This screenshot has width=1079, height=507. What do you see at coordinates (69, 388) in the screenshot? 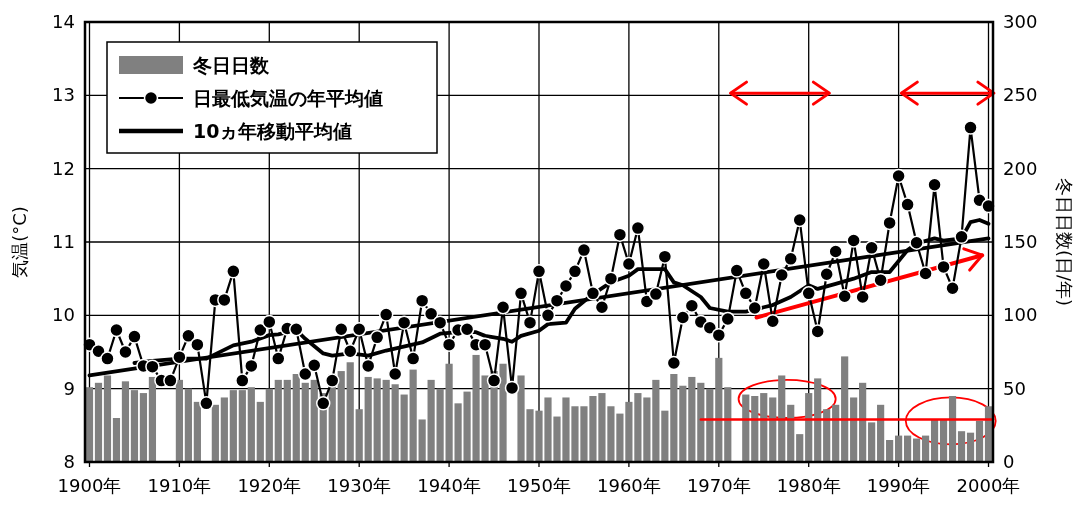
I see `y-tick-label: 9` at bounding box center [69, 388].